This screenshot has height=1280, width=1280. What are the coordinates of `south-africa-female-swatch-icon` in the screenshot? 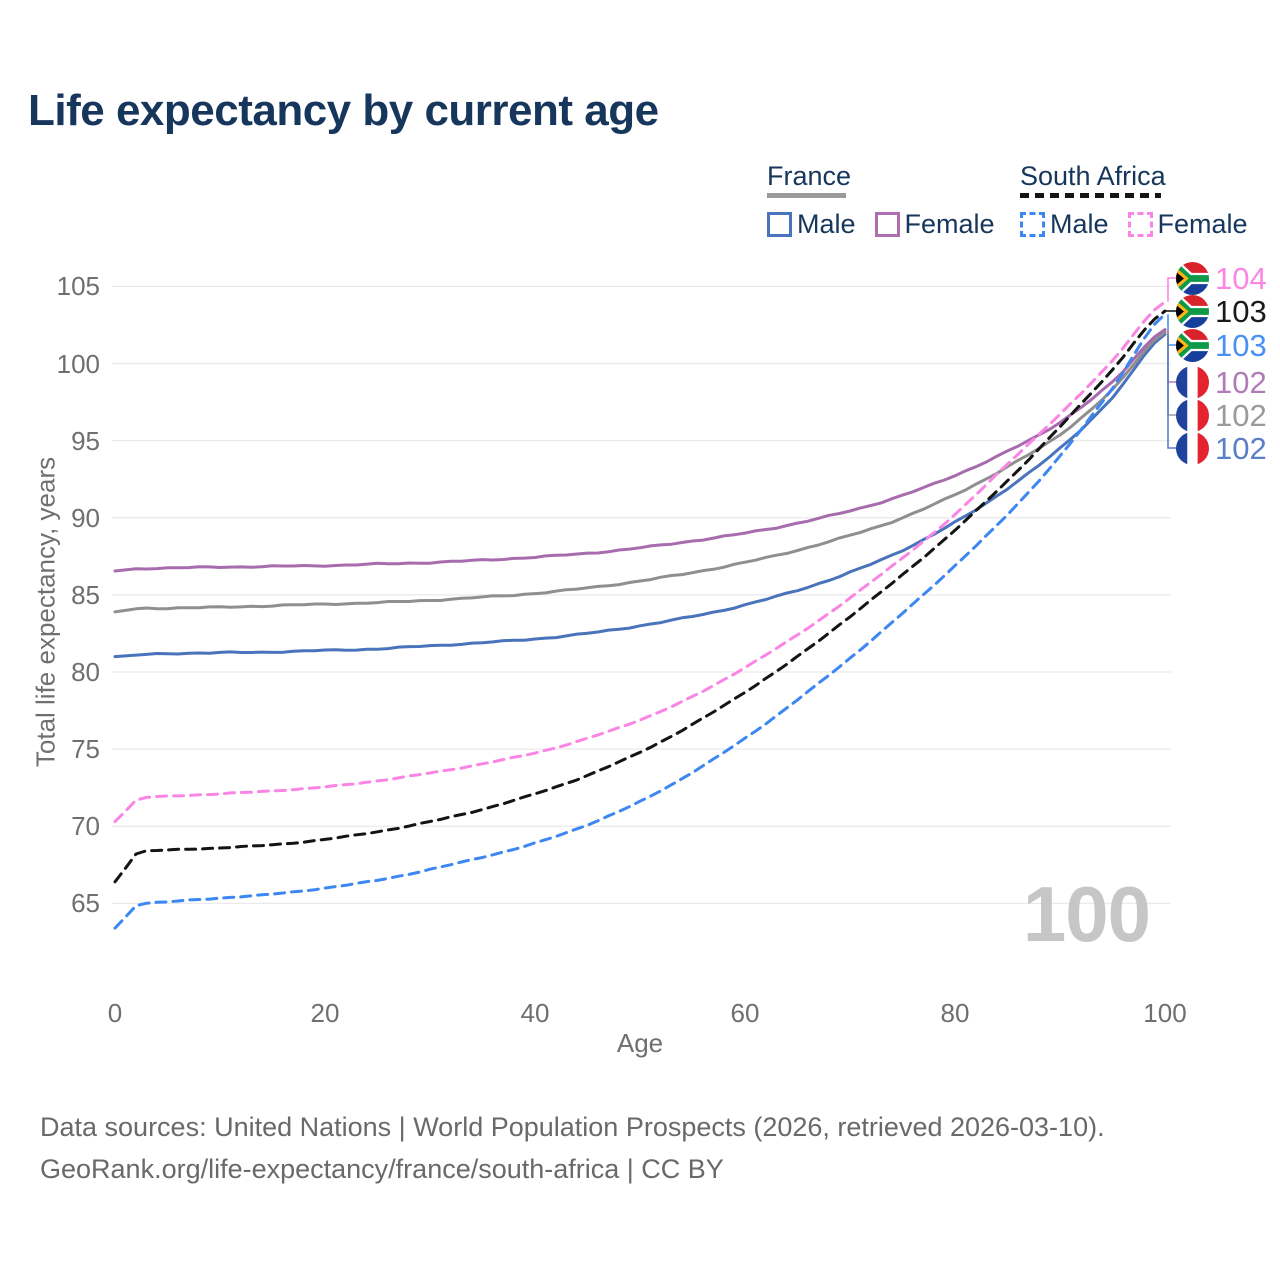 It's located at (1140, 224).